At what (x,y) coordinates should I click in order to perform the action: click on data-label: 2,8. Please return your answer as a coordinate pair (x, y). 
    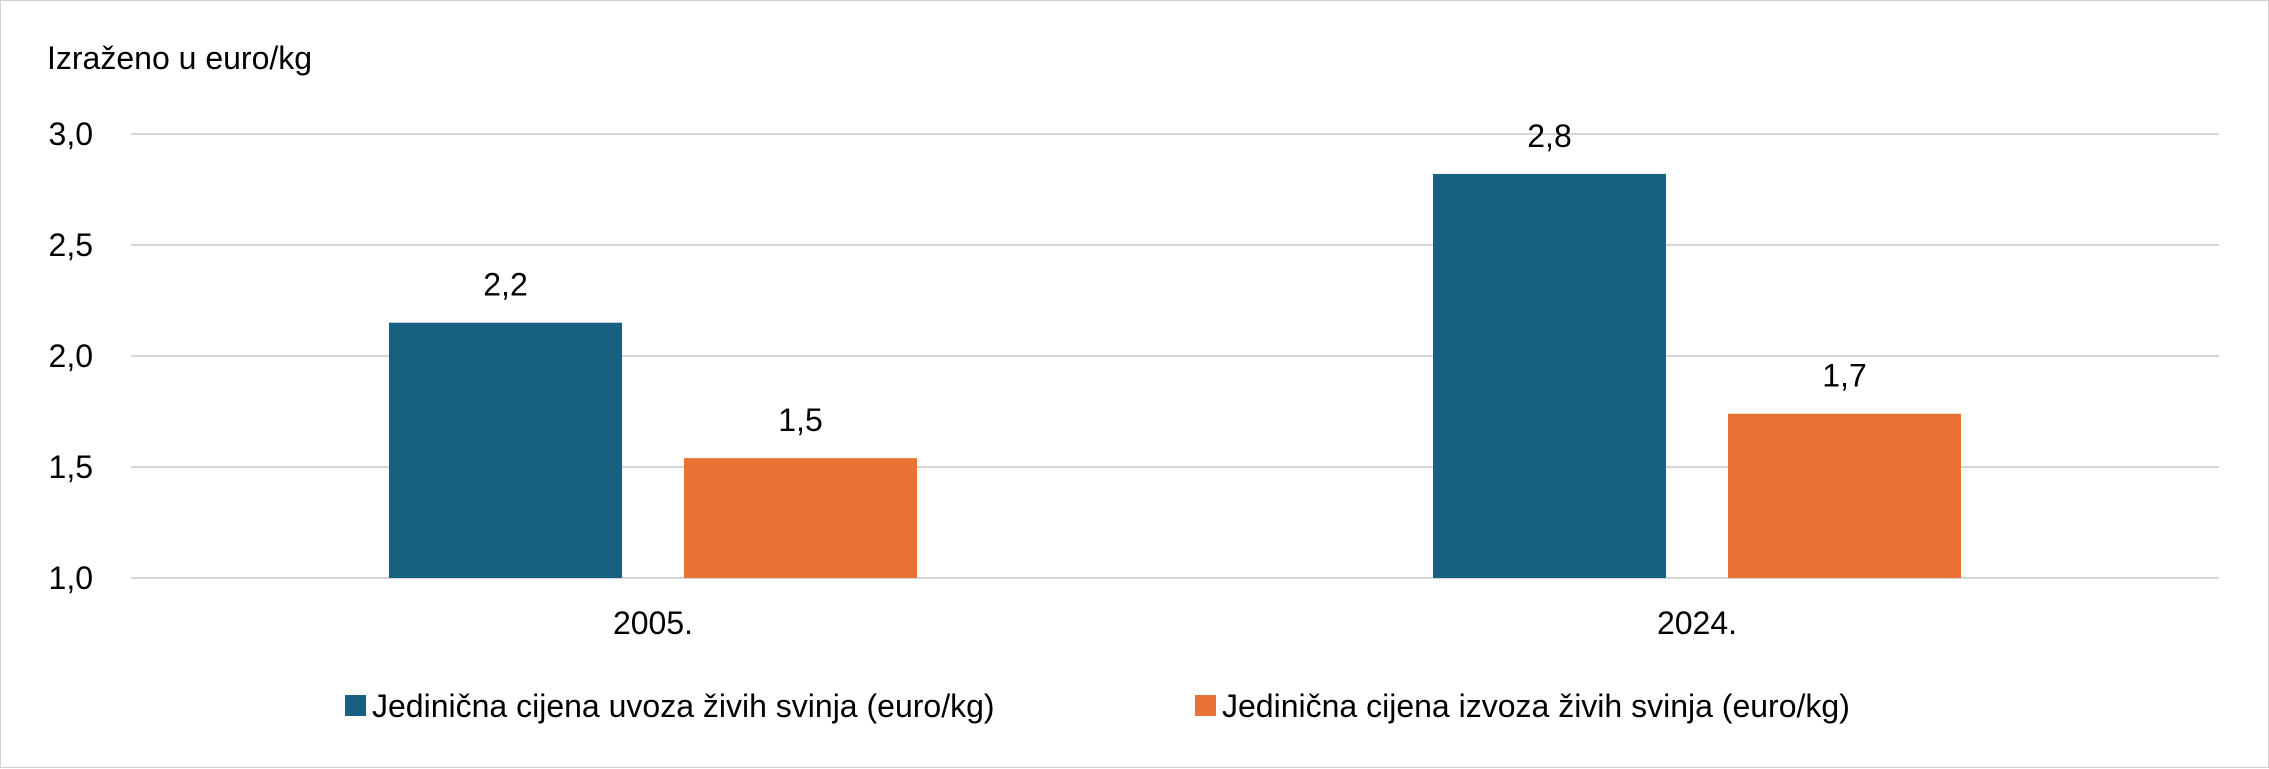
    Looking at the image, I should click on (1549, 136).